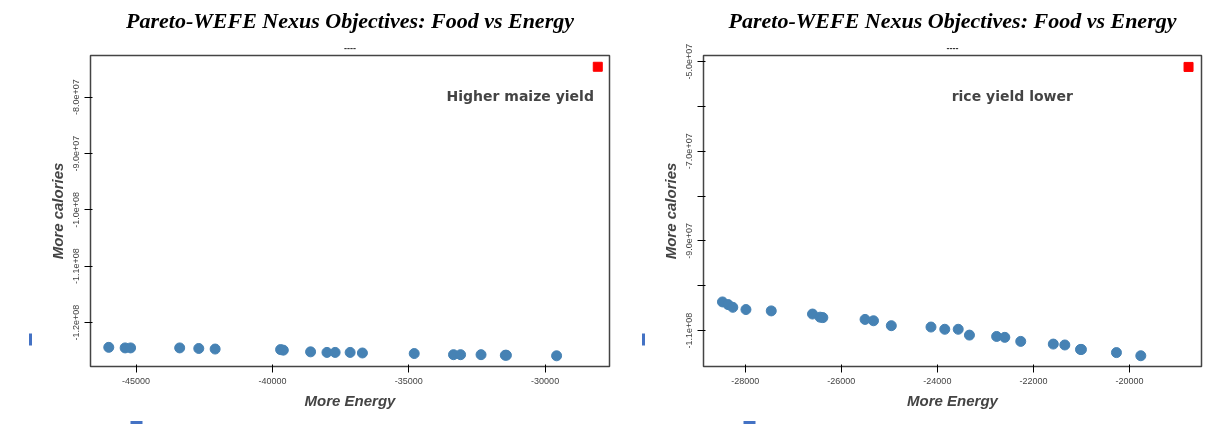 The image size is (1205, 446). What do you see at coordinates (1129, 380) in the screenshot?
I see `x-tick-label: -20000` at bounding box center [1129, 380].